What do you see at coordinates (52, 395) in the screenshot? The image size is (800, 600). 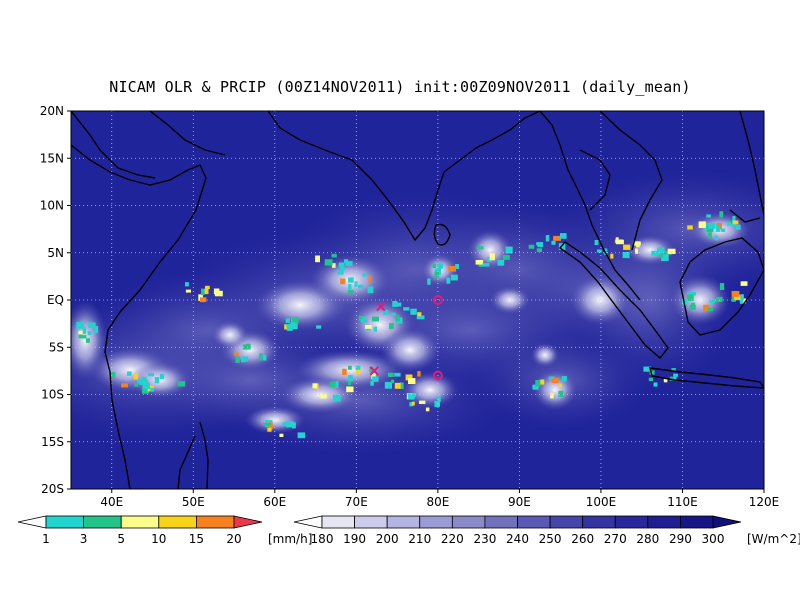 I see `y-tick-label: 10S` at bounding box center [52, 395].